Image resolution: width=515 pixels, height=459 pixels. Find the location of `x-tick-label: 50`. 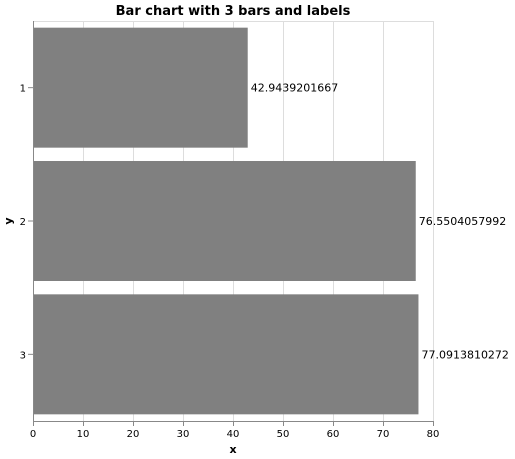

x-tick-label: 50 is located at coordinates (283, 434).